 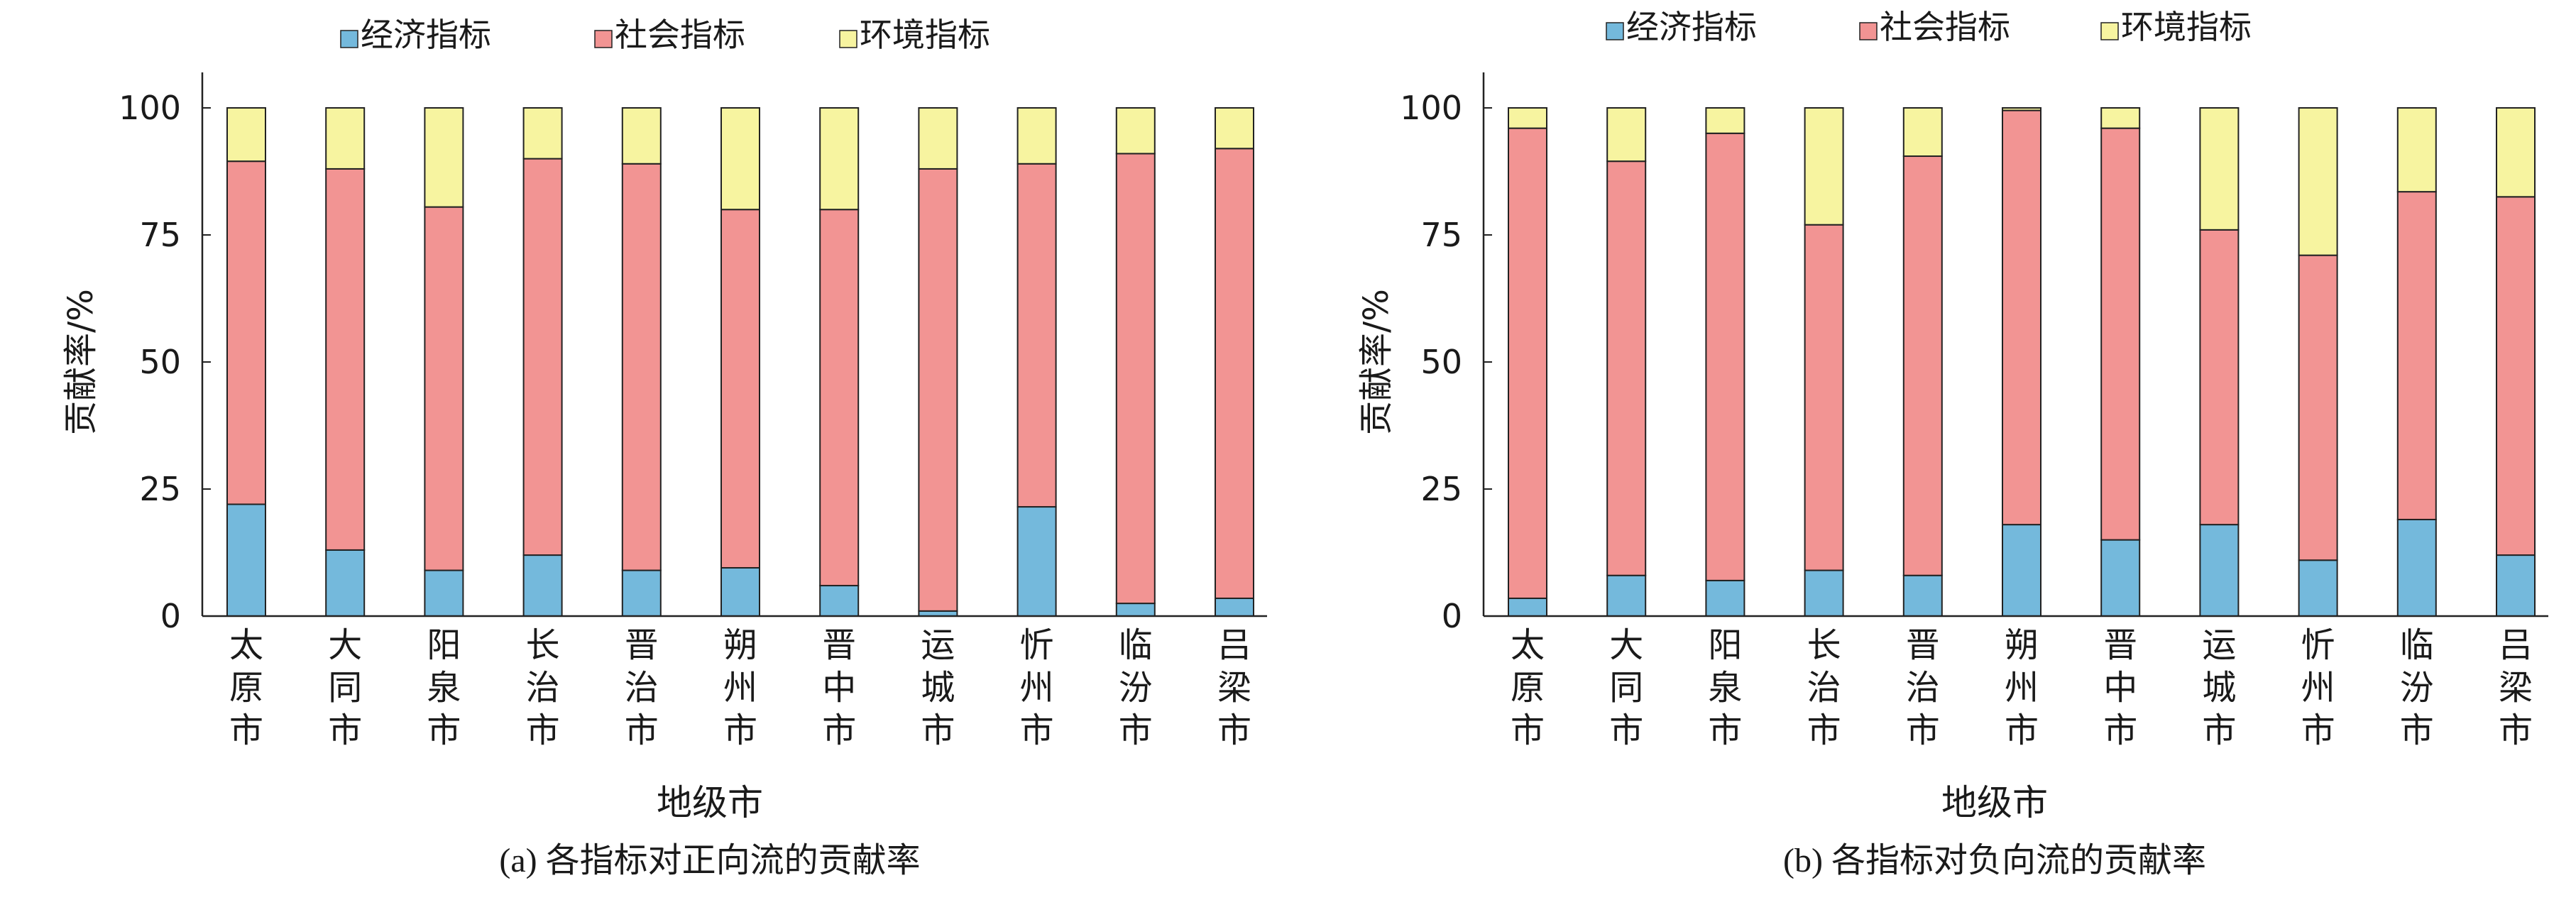 What do you see at coordinates (2120, 687) in the screenshot?
I see `x-tick-label-b-7: 晋中市` at bounding box center [2120, 687].